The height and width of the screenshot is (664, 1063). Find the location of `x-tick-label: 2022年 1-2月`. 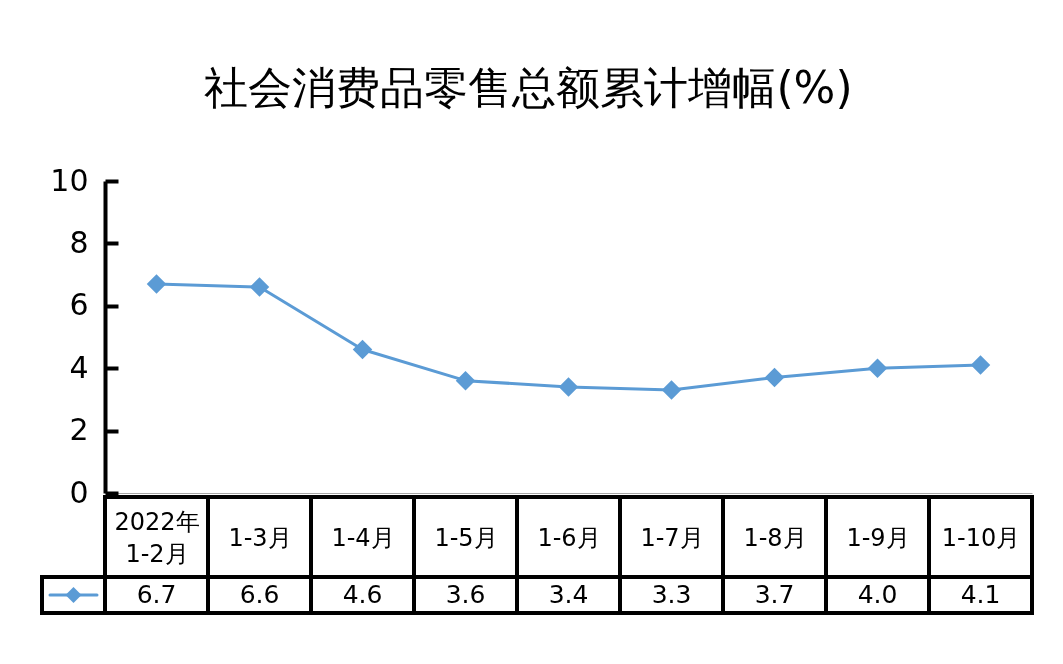

x-tick-label: 2022年 1-2月 is located at coordinates (157, 537).